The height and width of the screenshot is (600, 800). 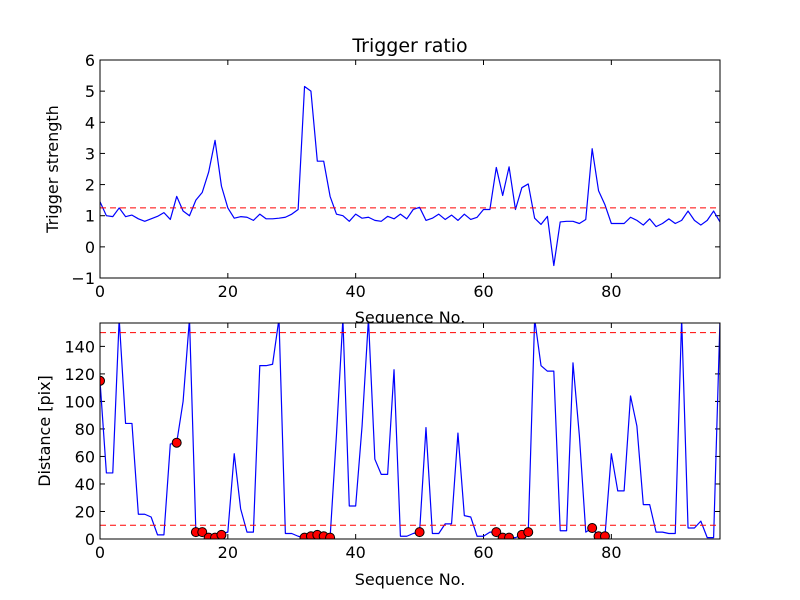 What do you see at coordinates (90, 539) in the screenshot?
I see `bottom-y-tick-label: 0` at bounding box center [90, 539].